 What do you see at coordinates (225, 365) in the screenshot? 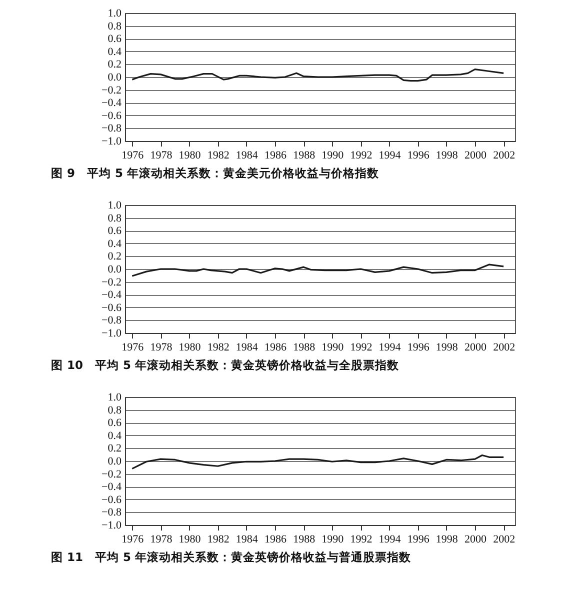
I see `text: 图 10 平均 5 年滚动相关系数：黄金英镑价格收益与全股票指数` at bounding box center [225, 365].